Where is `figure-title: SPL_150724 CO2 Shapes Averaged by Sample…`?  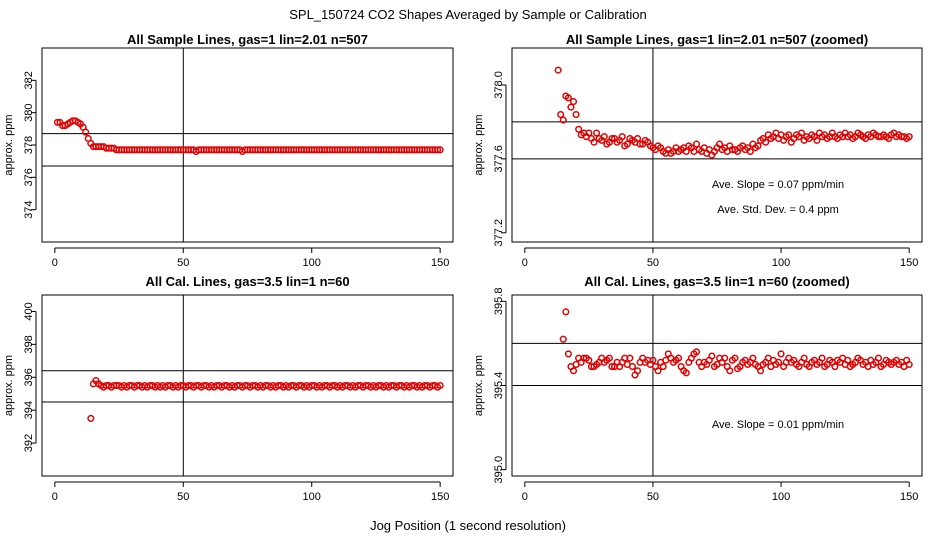
figure-title: SPL_150724 CO2 Shapes Averaged by Sample… is located at coordinates (468, 14).